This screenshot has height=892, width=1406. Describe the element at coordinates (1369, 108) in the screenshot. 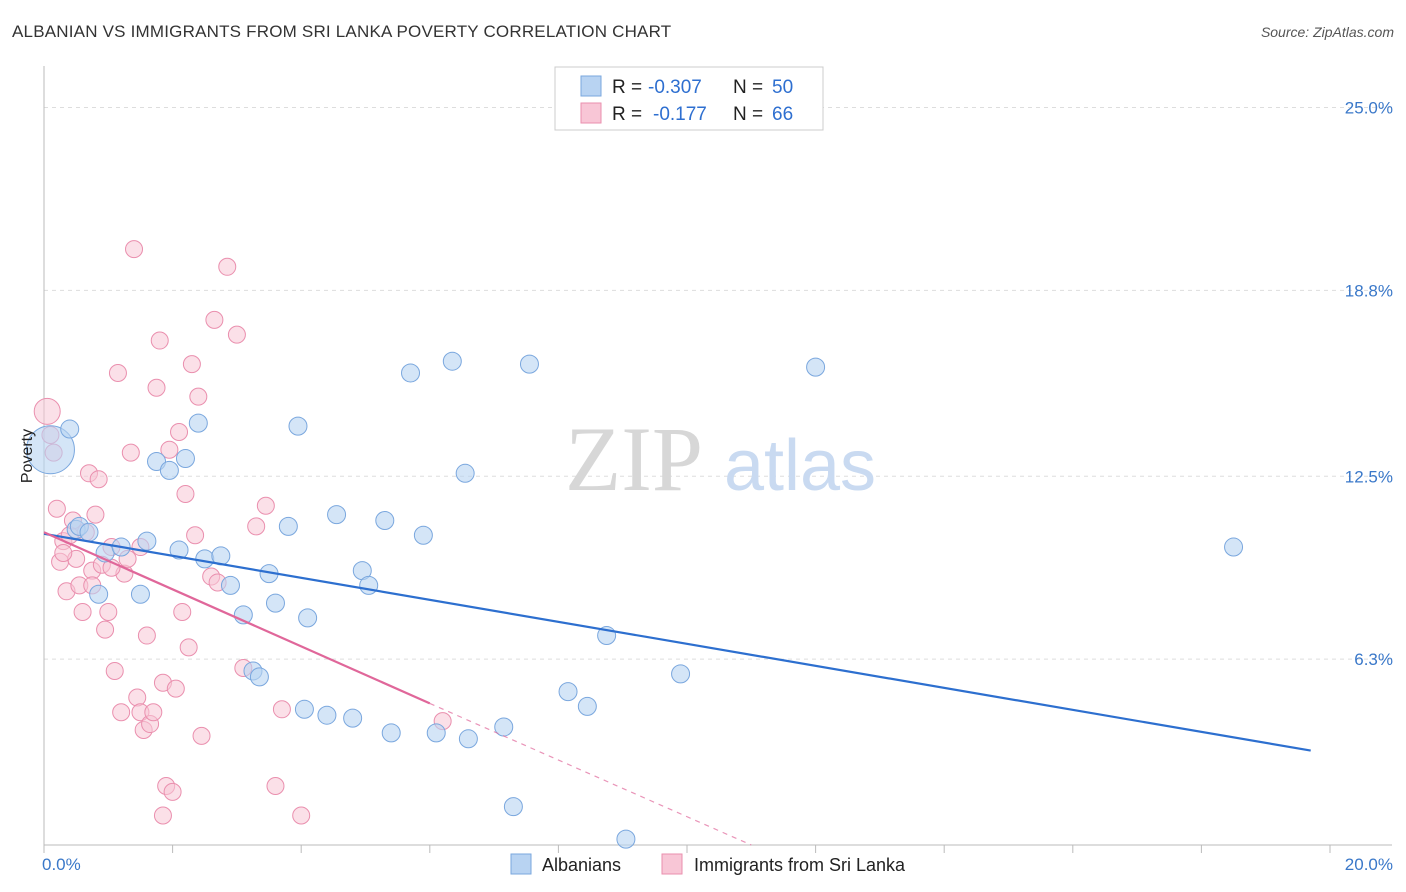

I see `y-tick-label: 25.0%` at that location.